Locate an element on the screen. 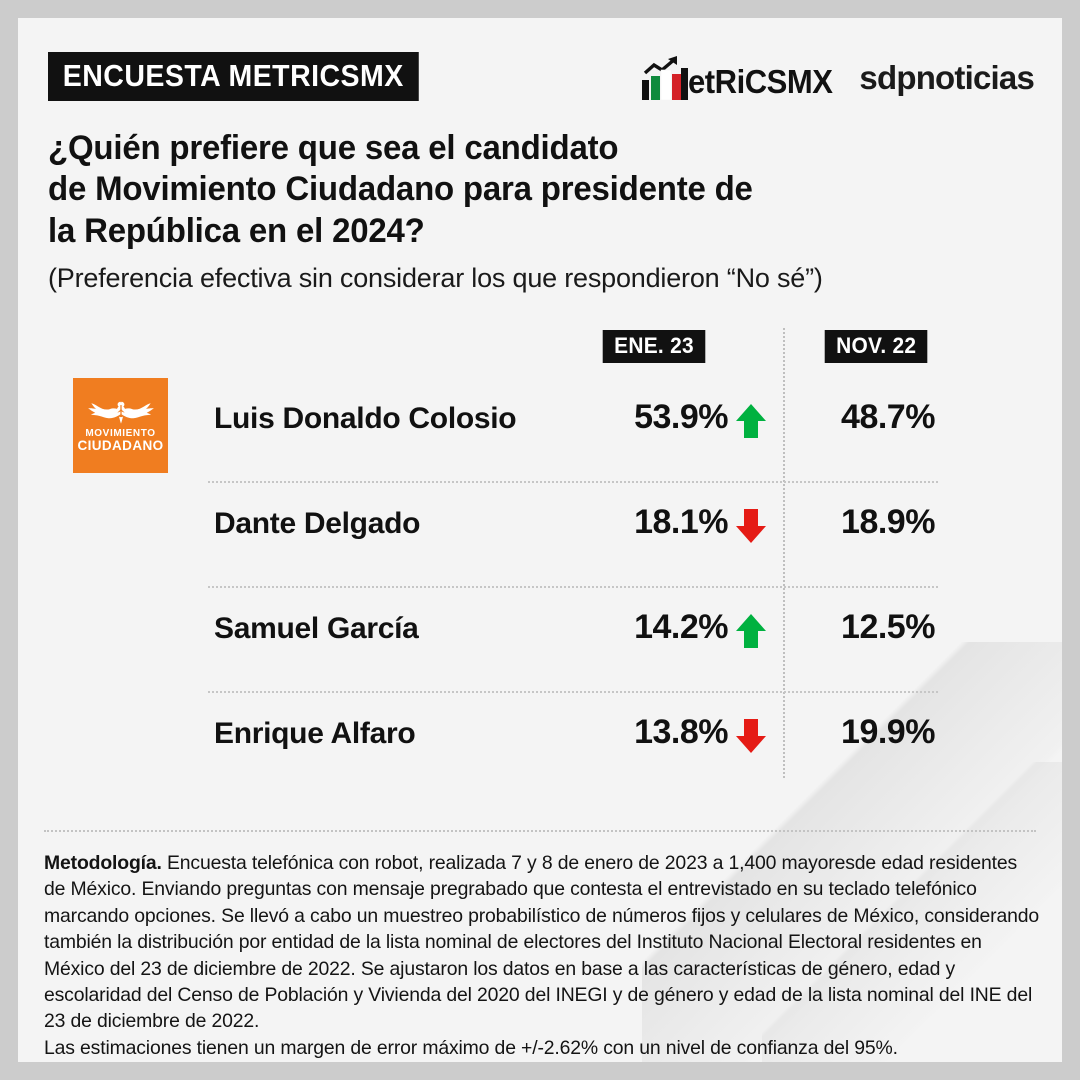  candidate-name: Luis Donaldo Colosio is located at coordinates (365, 418).